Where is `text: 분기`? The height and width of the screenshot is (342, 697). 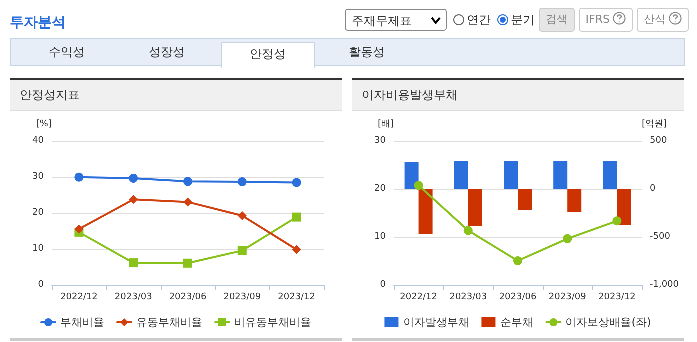
text: 분기 is located at coordinates (522, 20).